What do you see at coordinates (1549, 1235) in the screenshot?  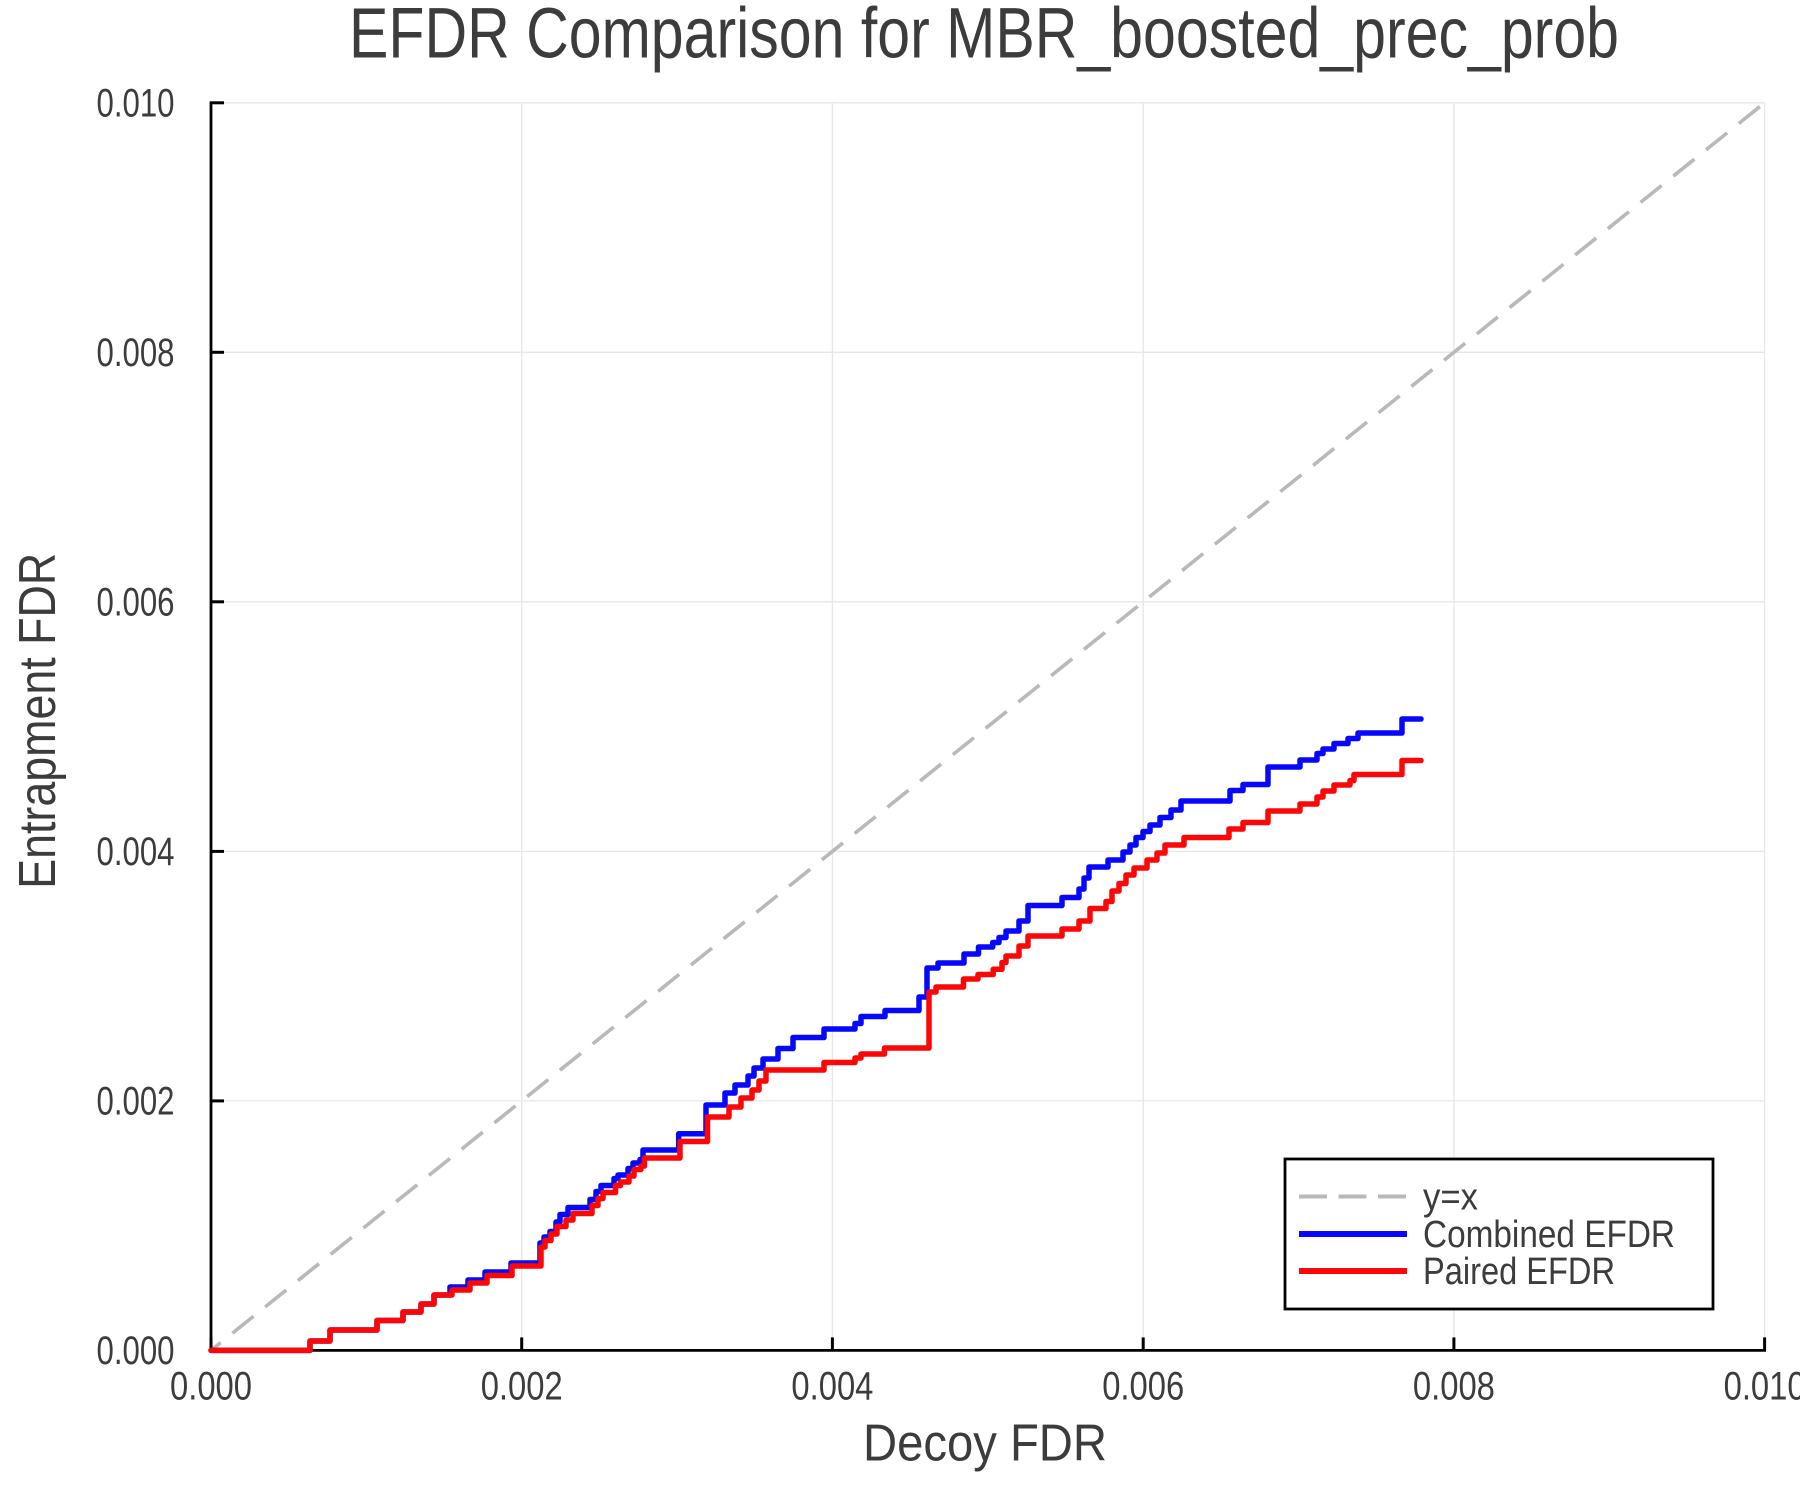 I see `svg-text: Combined EFDR` at bounding box center [1549, 1235].